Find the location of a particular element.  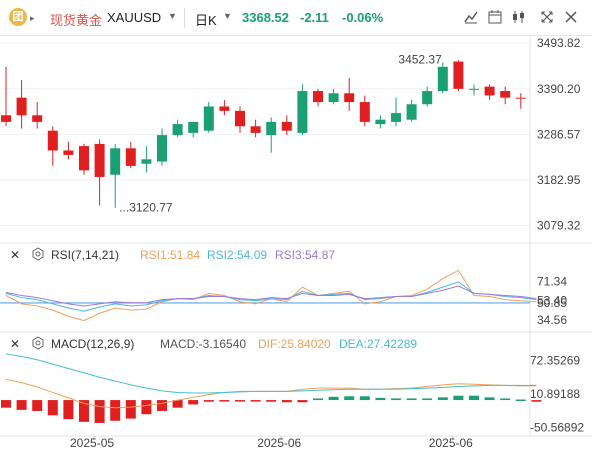

brand-menu-chevron-icon: ▸ is located at coordinates (32, 18).